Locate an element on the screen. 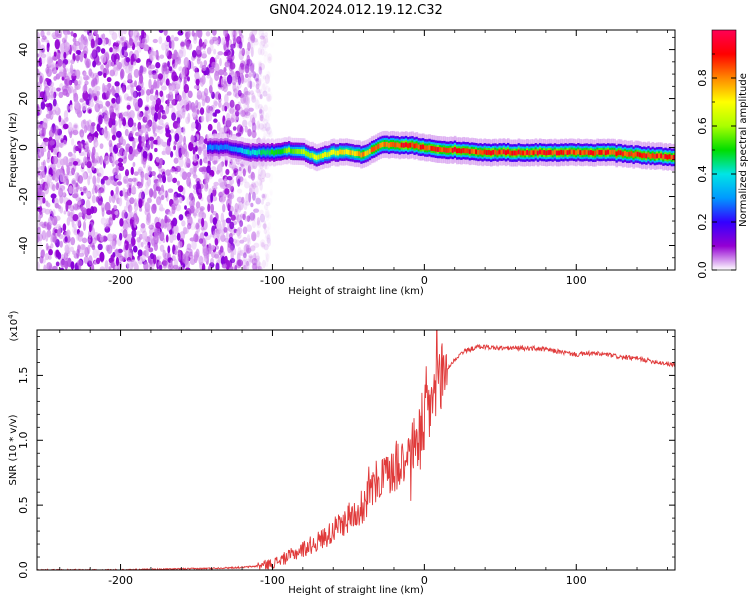  spectrogram-x-tick-label: -200 is located at coordinates (120, 280).